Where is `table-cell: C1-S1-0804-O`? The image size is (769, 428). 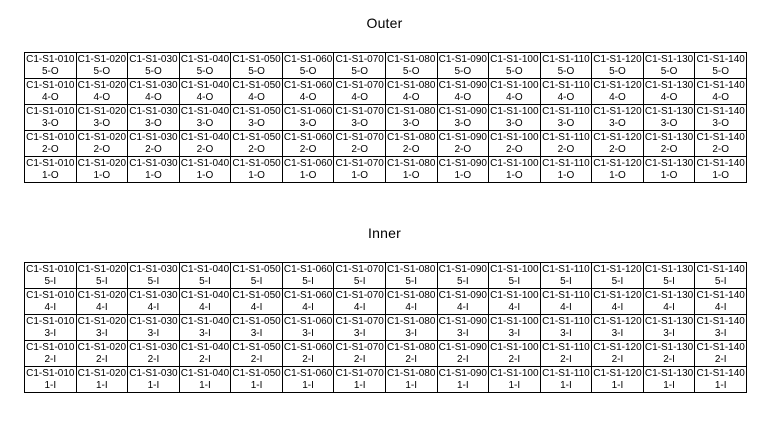
table-cell: C1-S1-0804-O is located at coordinates (411, 91).